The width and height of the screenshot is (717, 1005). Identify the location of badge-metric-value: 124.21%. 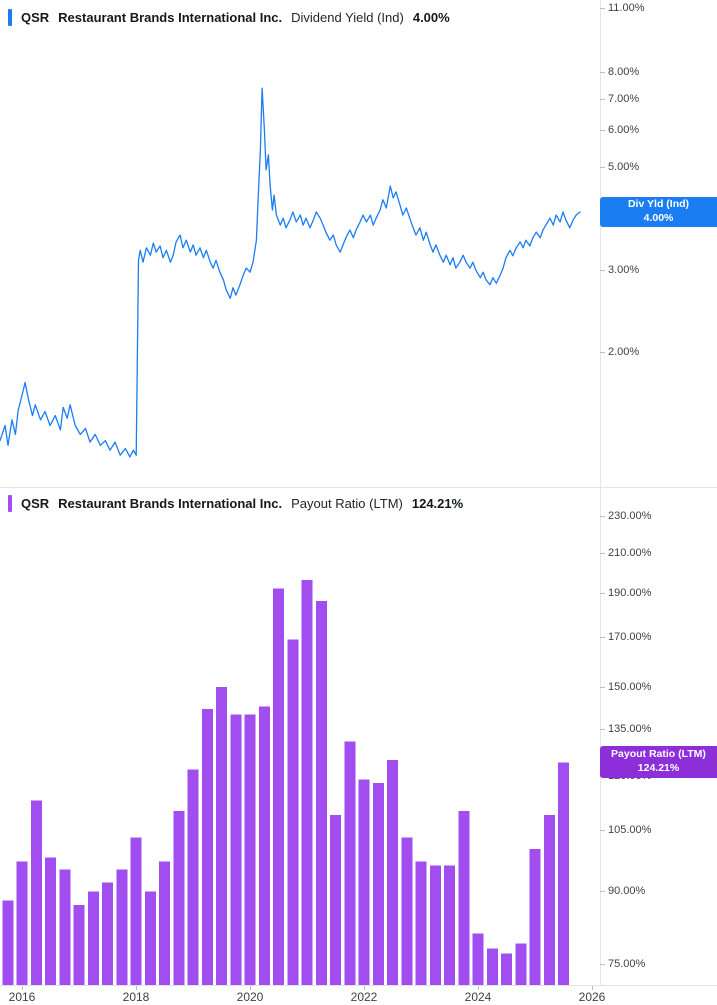
(658, 768).